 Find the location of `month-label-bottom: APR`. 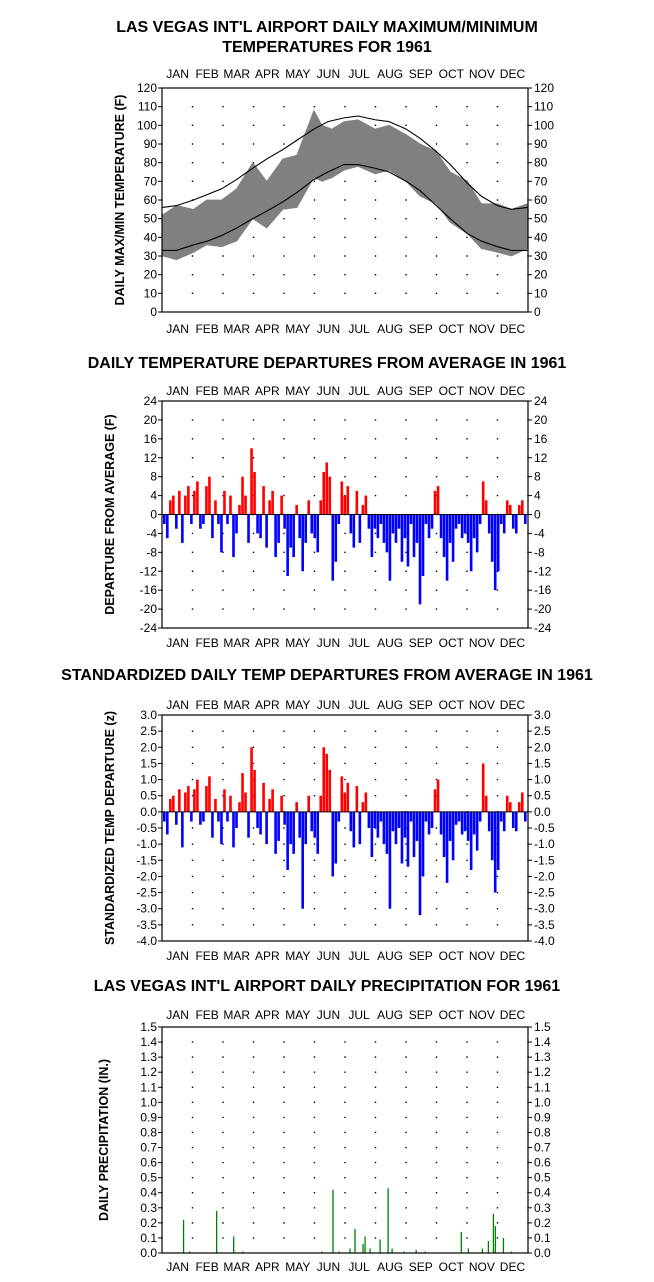

month-label-bottom: APR is located at coordinates (267, 1267).